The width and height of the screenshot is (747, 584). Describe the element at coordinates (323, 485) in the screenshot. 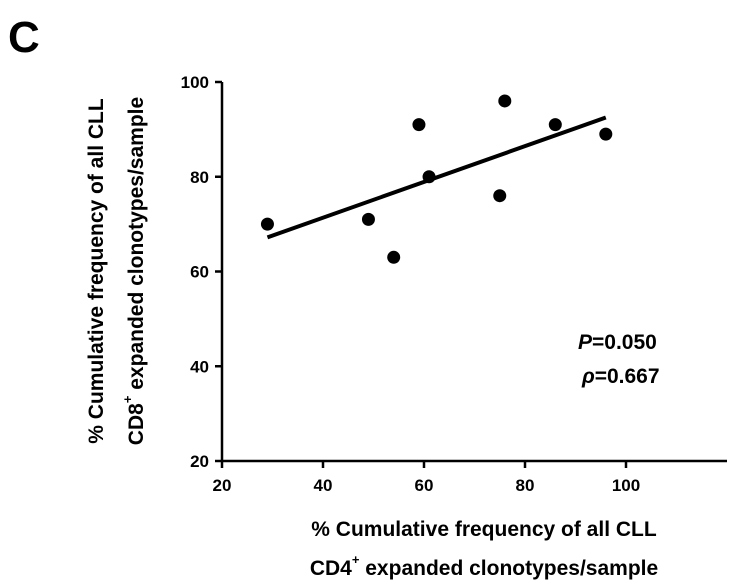

I see `x-tick-label: 40` at that location.